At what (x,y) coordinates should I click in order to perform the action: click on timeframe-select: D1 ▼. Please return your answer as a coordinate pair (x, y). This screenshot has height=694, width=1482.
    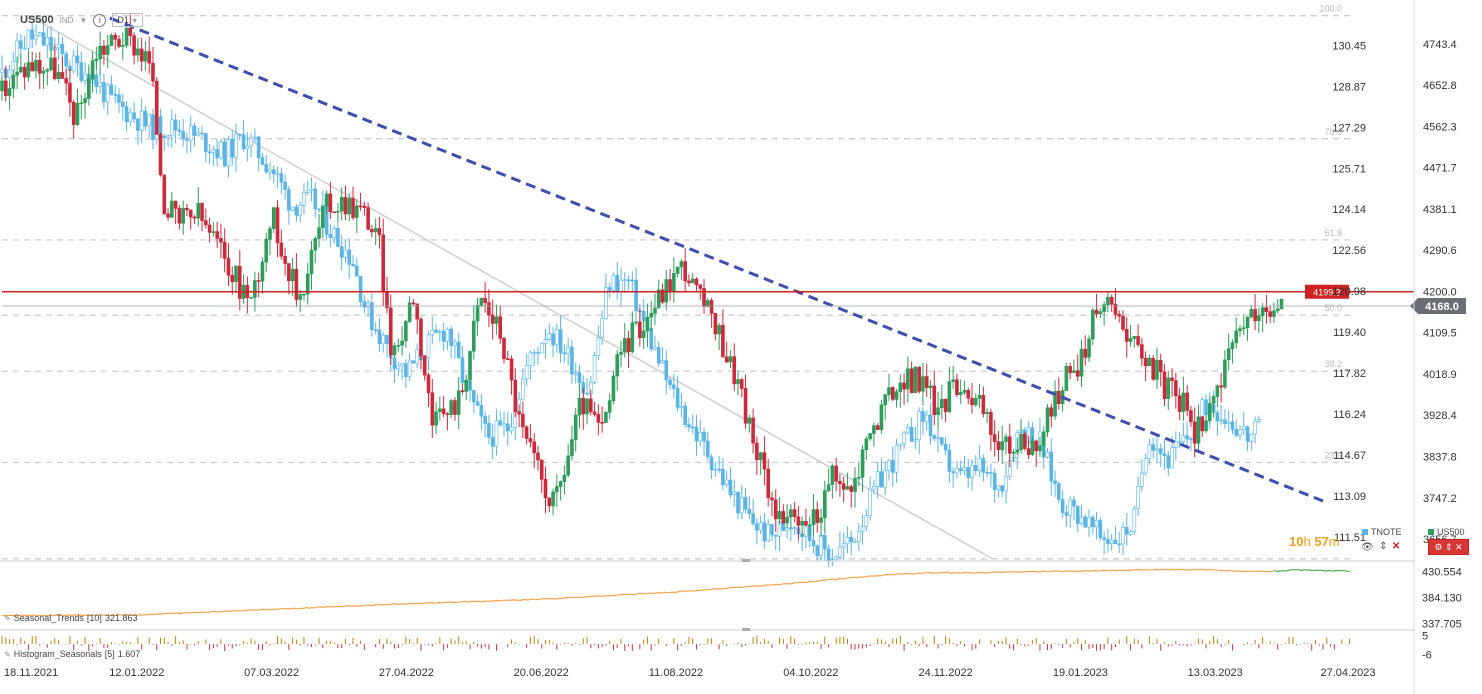
    Looking at the image, I should click on (128, 20).